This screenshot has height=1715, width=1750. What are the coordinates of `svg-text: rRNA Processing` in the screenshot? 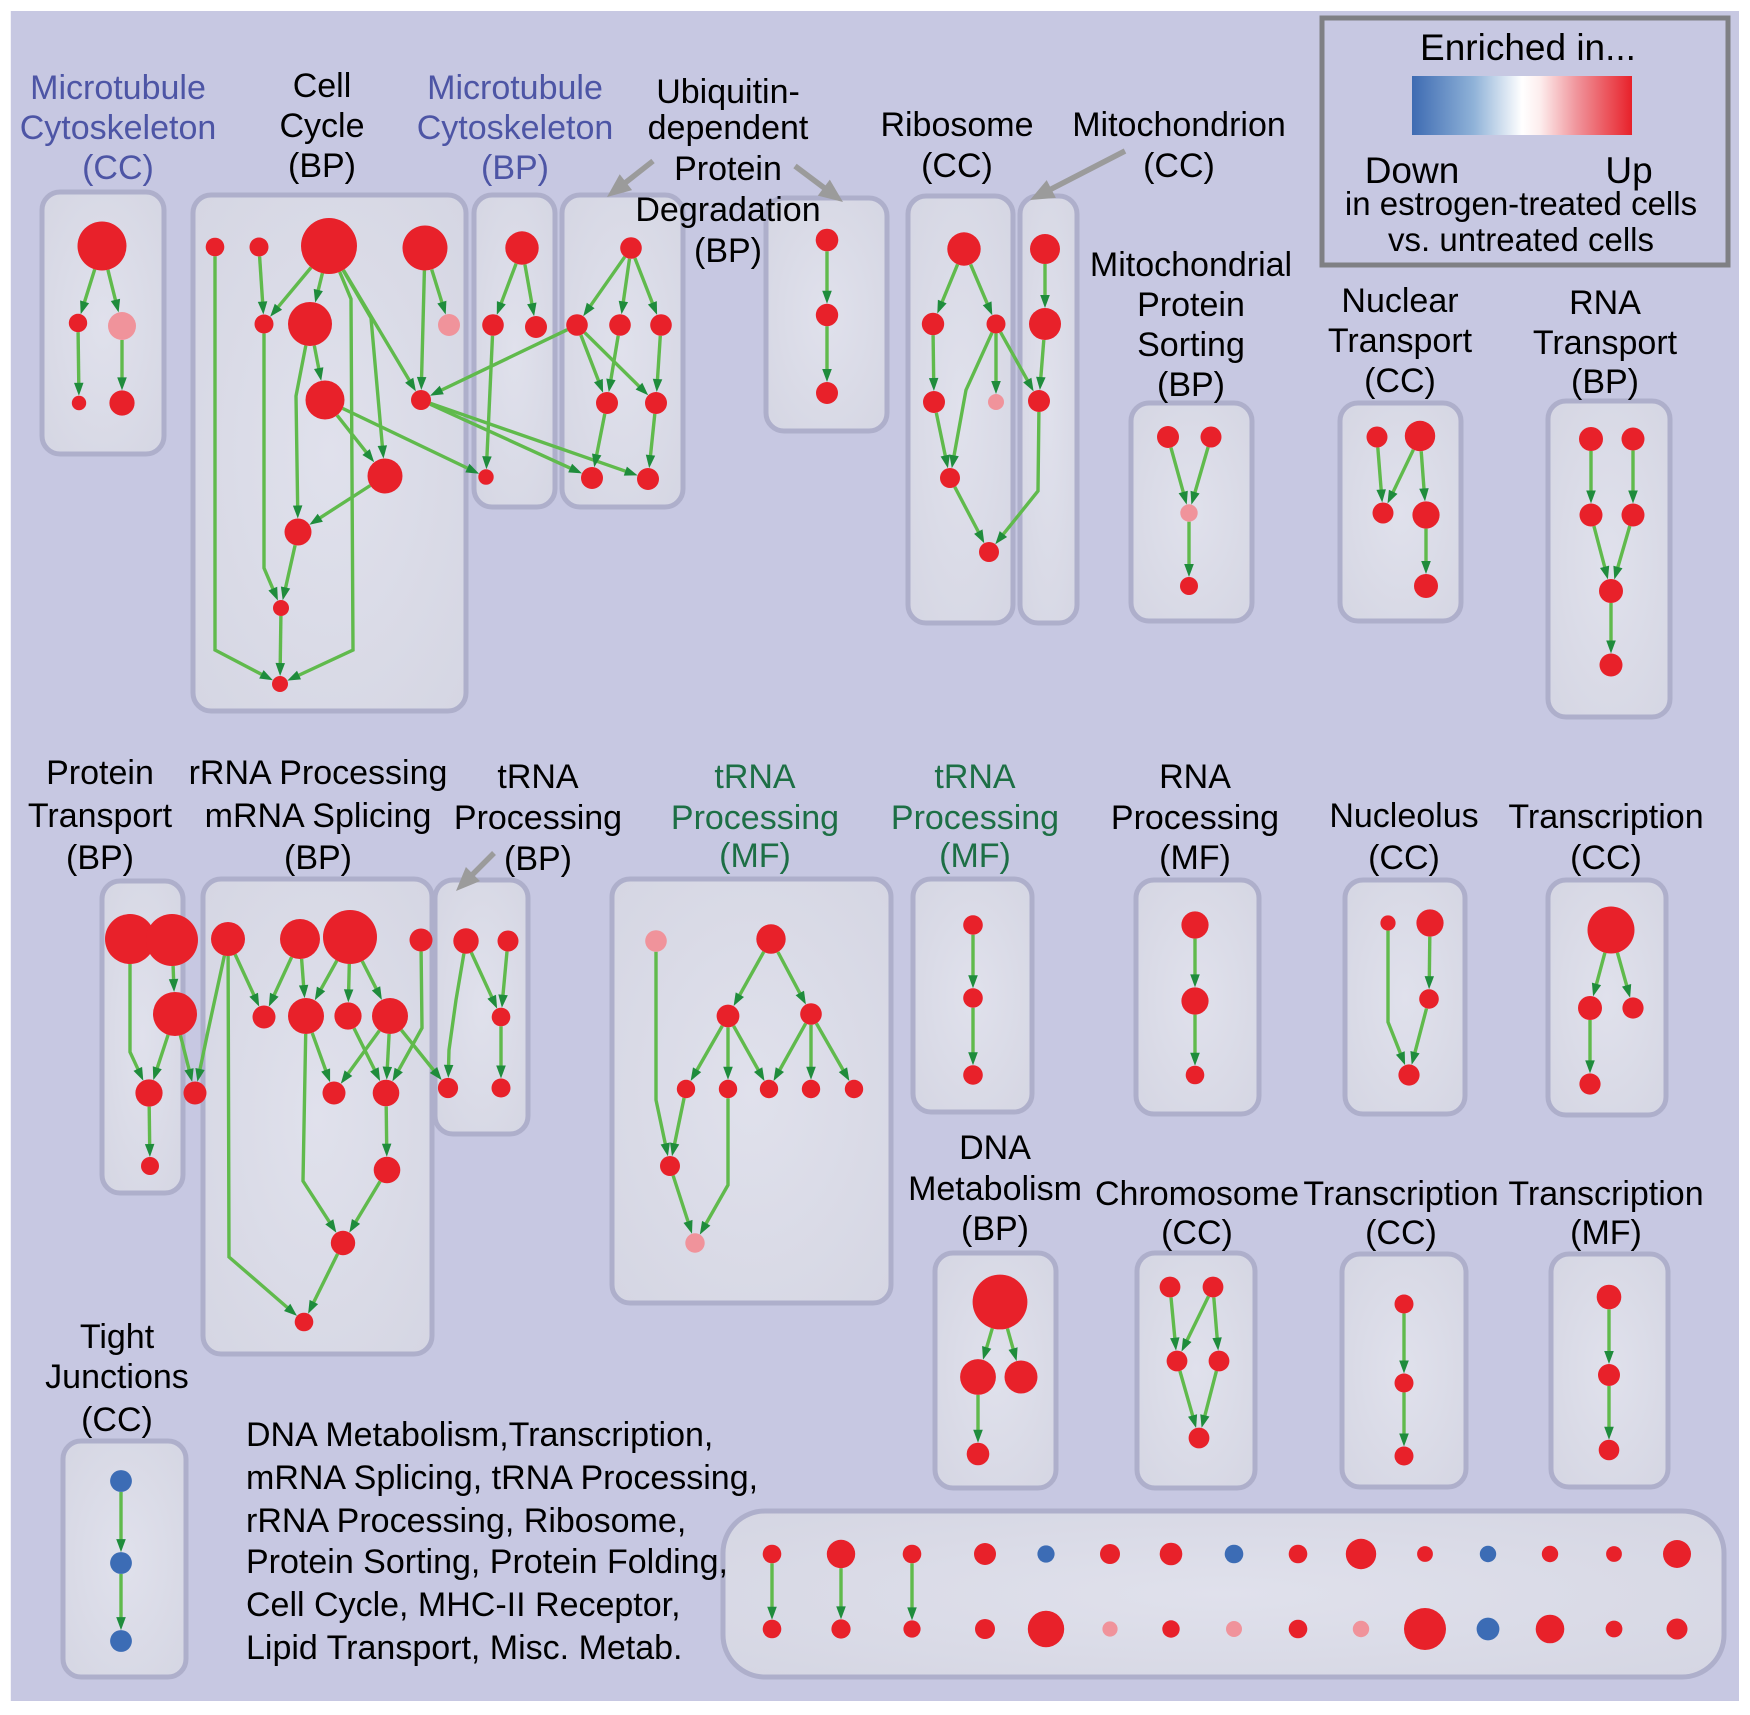 It's located at (318, 773).